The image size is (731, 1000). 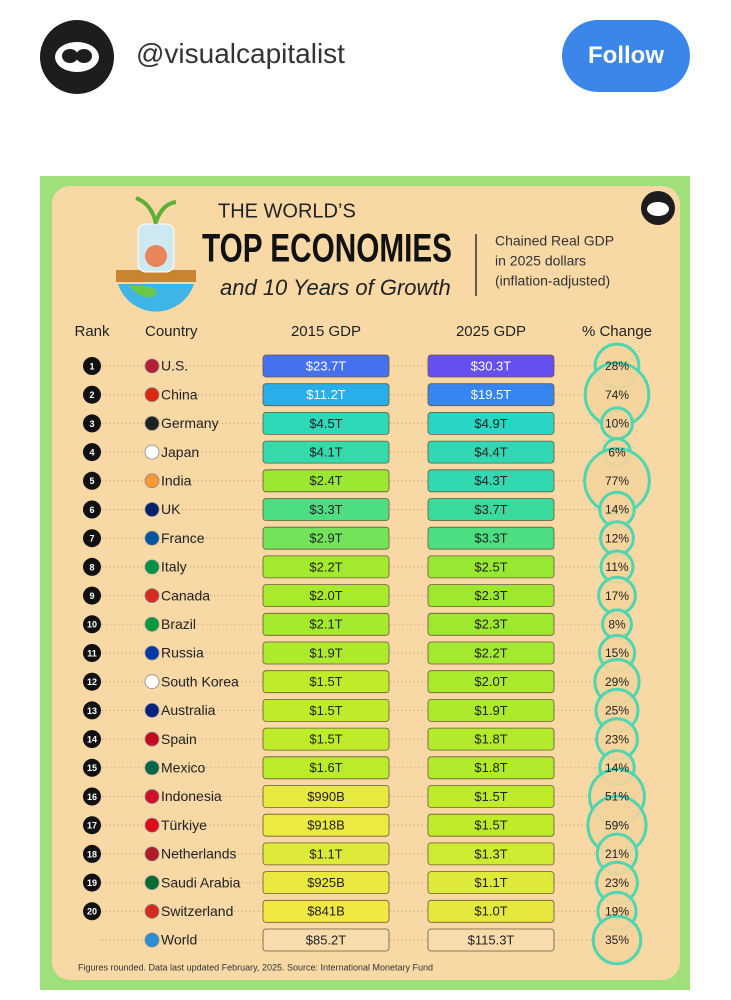 What do you see at coordinates (617, 481) in the screenshot?
I see `change-value: 77%` at bounding box center [617, 481].